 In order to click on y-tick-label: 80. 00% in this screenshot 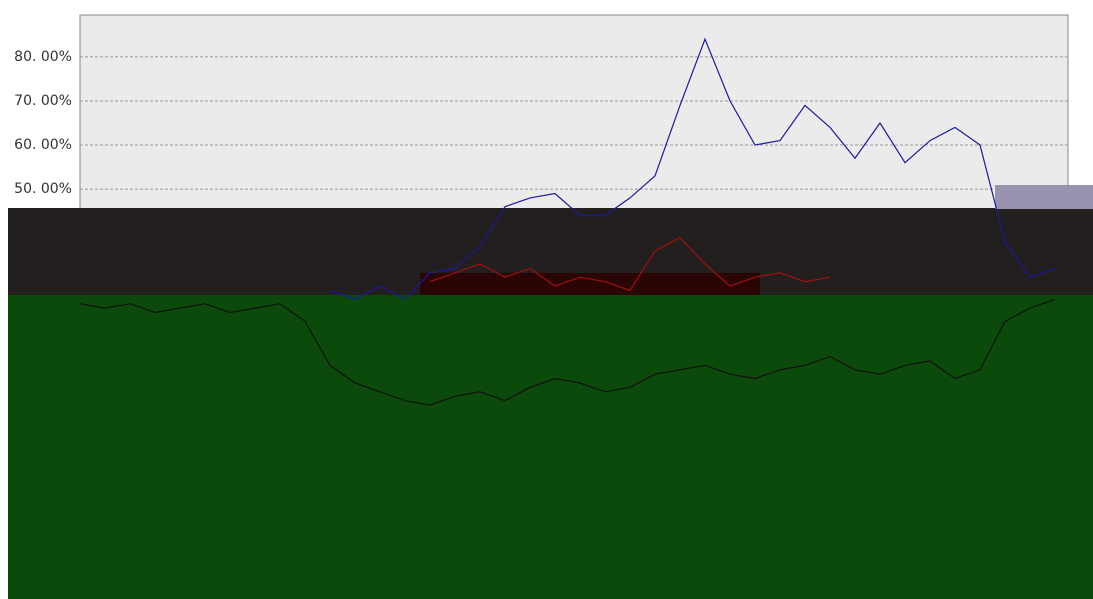, I will do `click(43, 57)`.